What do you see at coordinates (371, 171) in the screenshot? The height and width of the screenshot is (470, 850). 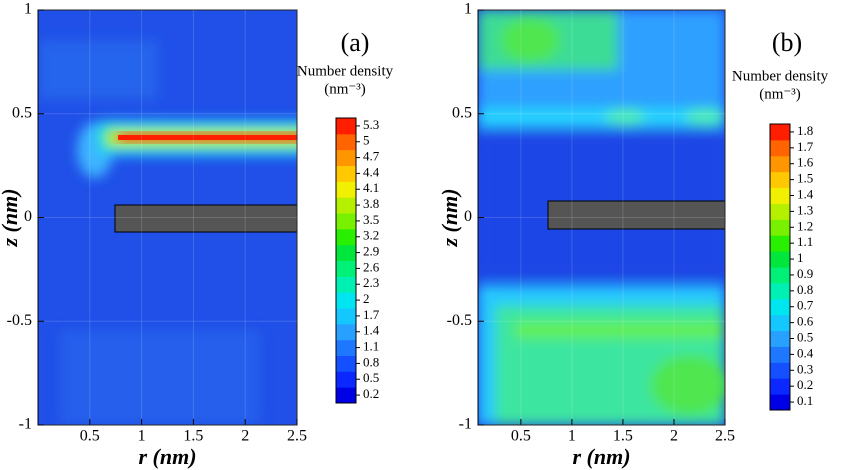 I see `colorbar-label: 4.4` at bounding box center [371, 171].